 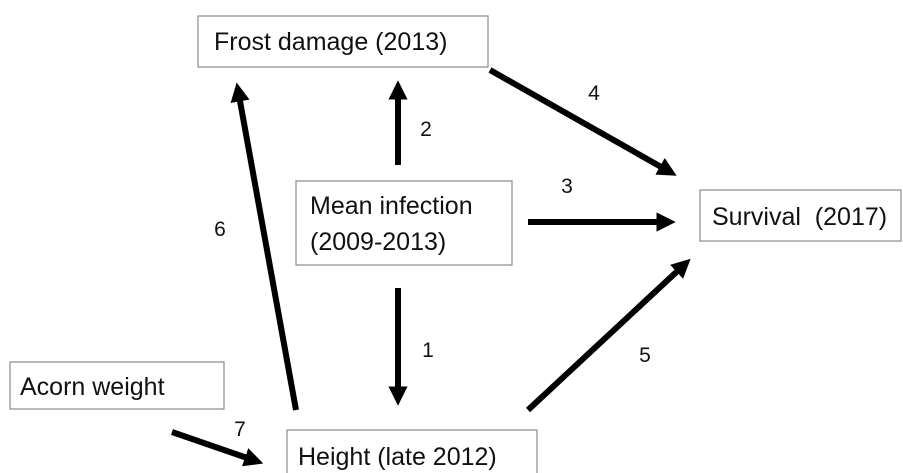 I want to click on edge-label: 4, so click(x=594, y=93).